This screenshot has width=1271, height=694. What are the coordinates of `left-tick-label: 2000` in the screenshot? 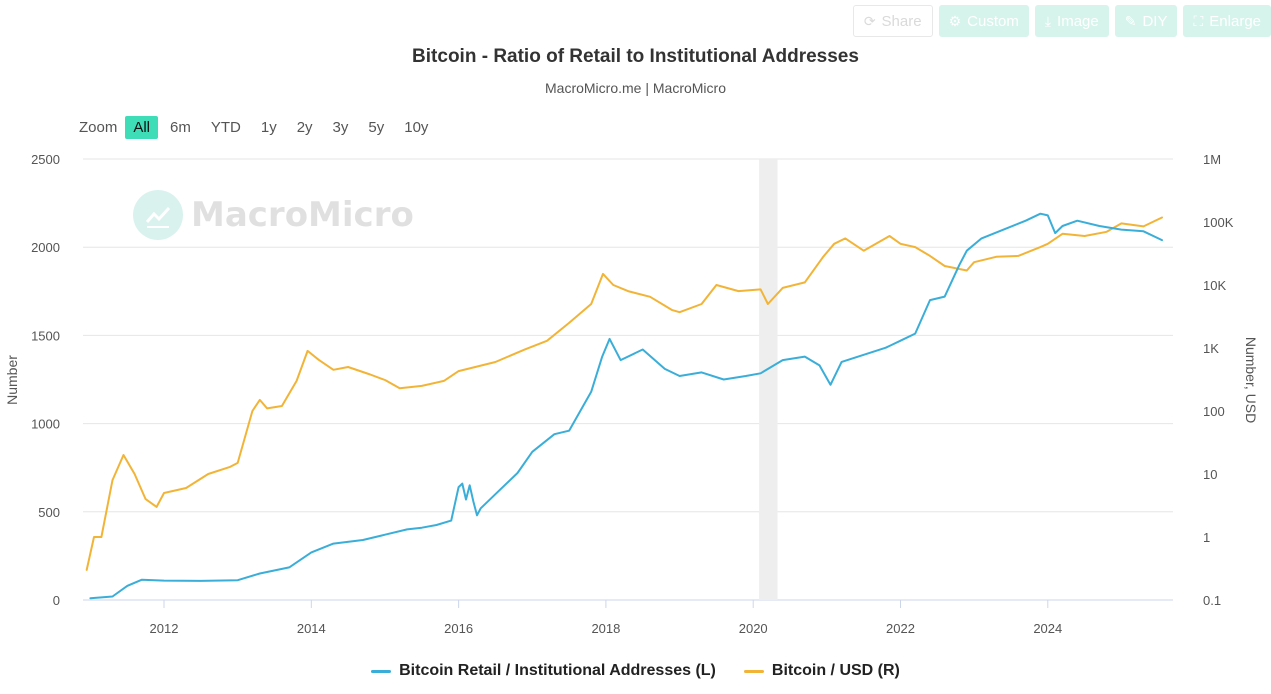 It's located at (45, 247).